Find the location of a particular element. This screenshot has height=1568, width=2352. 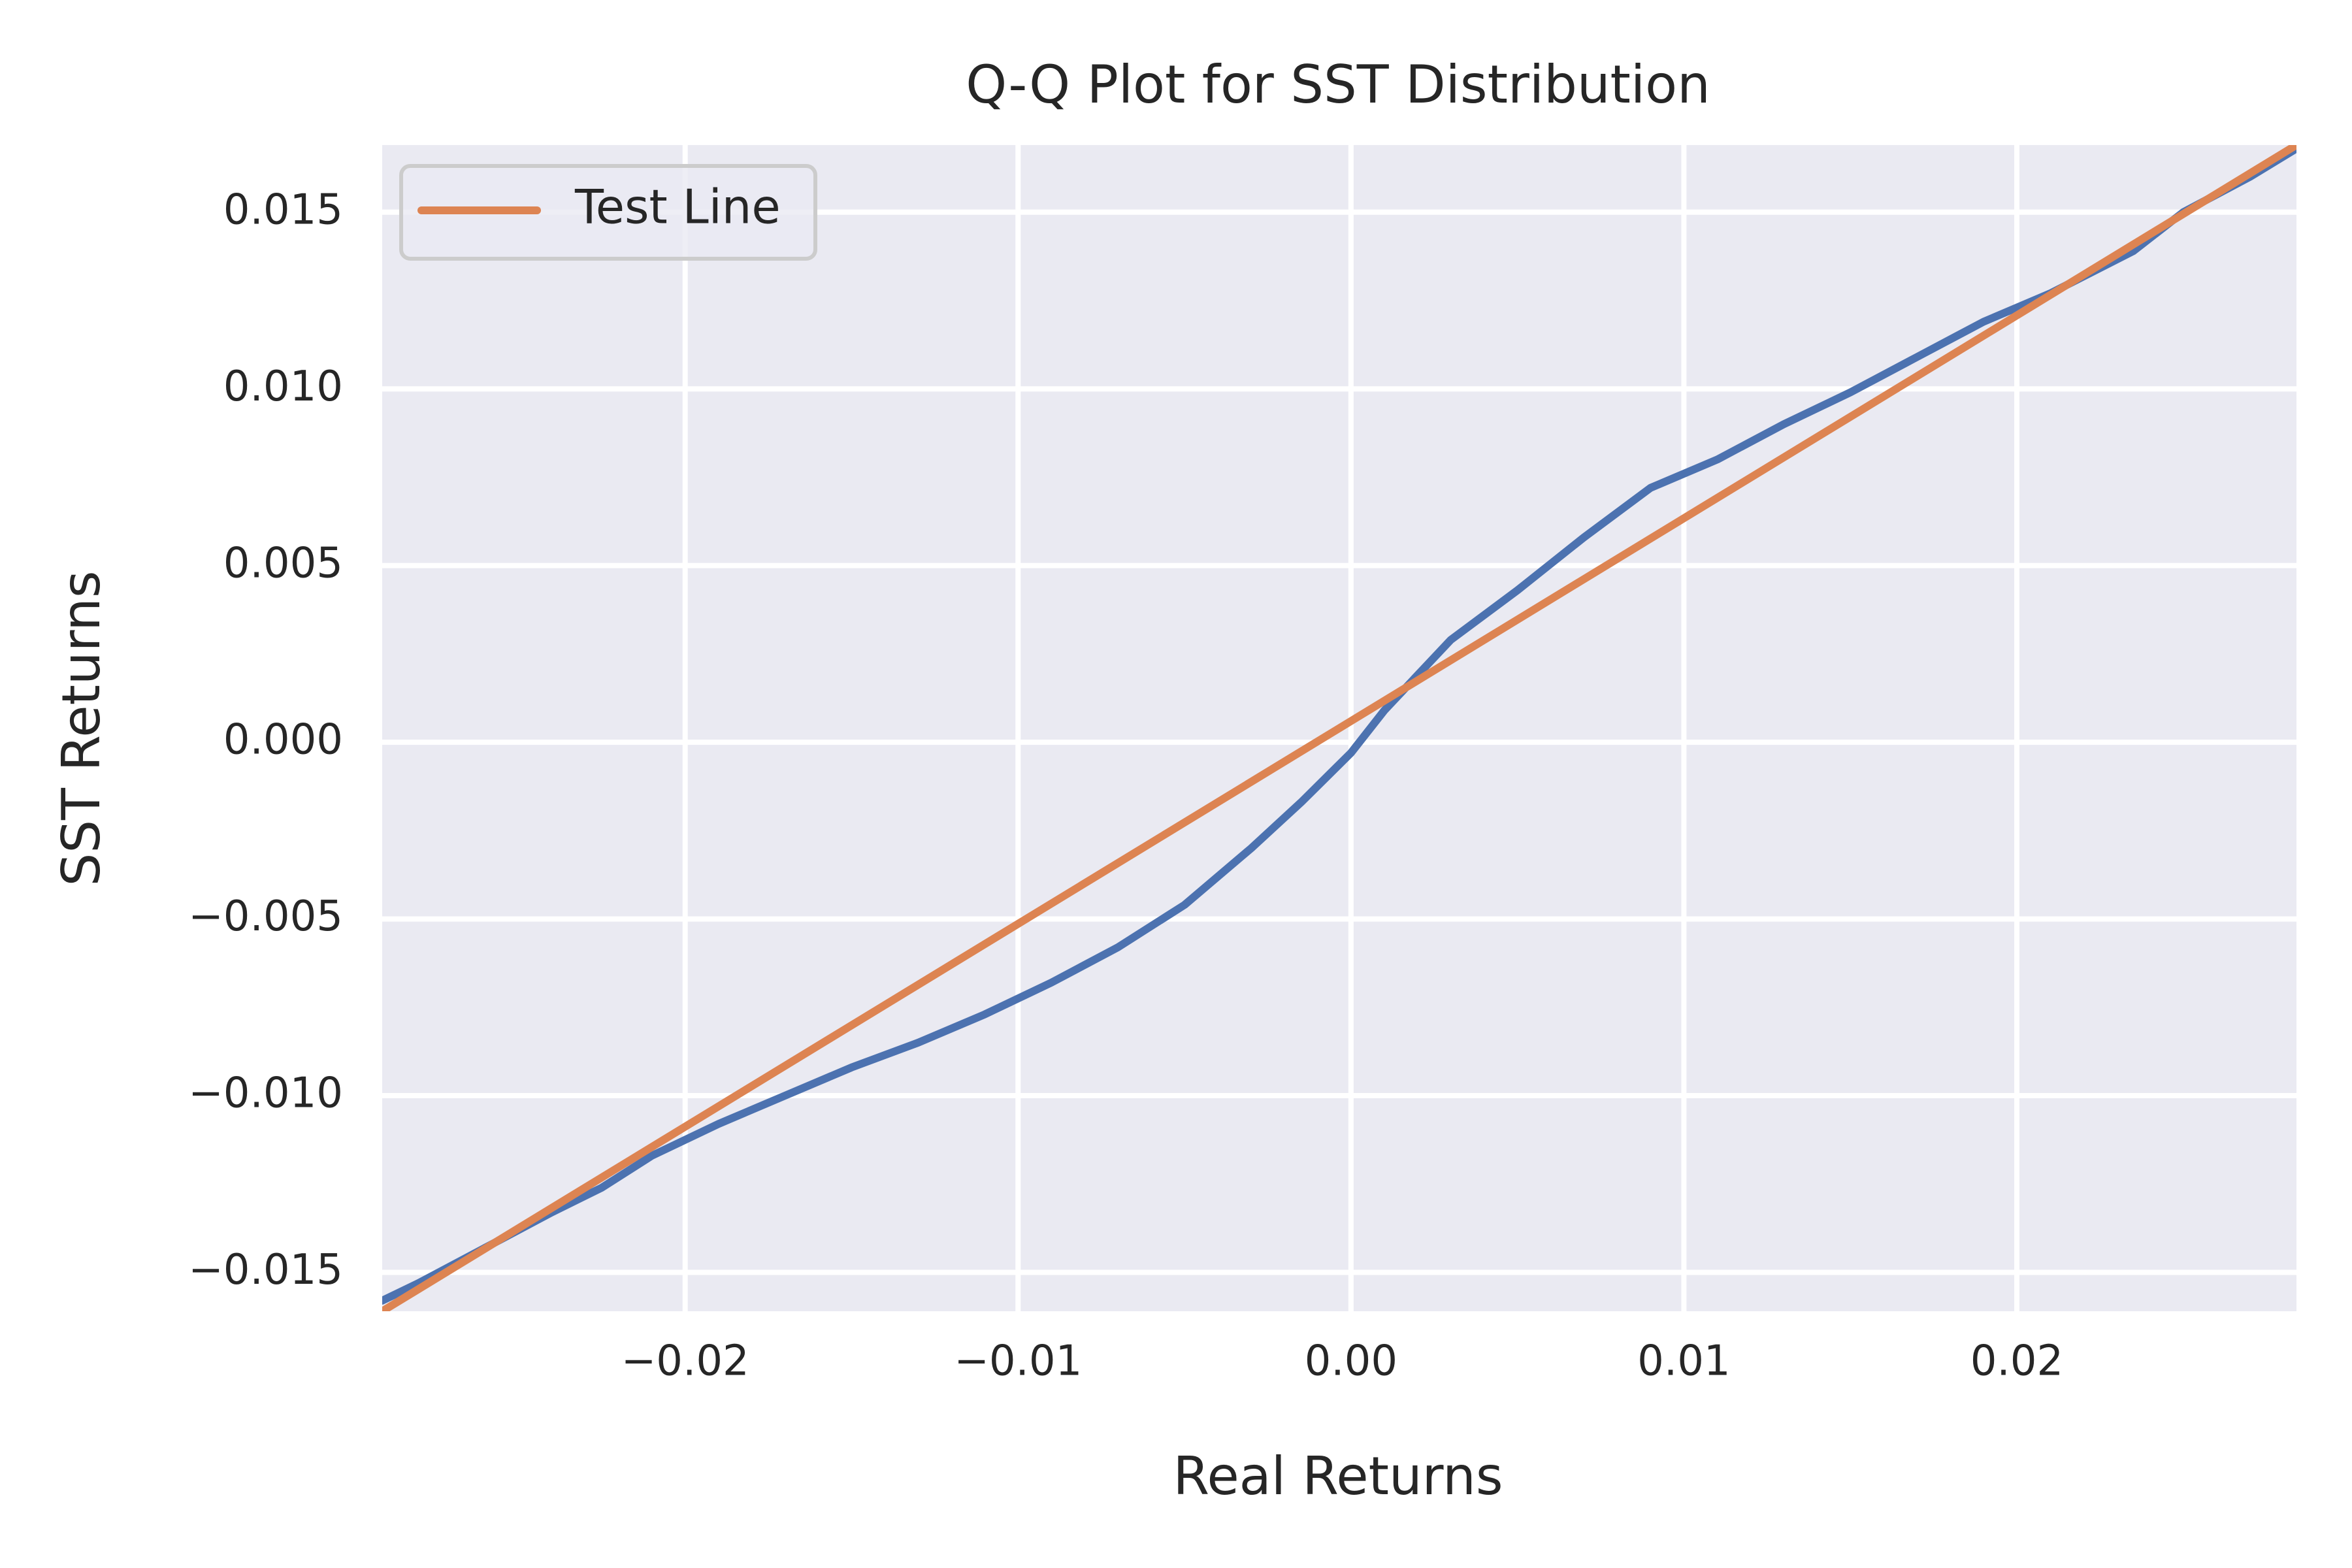

x-tick-label: 0.01 is located at coordinates (1684, 1361).